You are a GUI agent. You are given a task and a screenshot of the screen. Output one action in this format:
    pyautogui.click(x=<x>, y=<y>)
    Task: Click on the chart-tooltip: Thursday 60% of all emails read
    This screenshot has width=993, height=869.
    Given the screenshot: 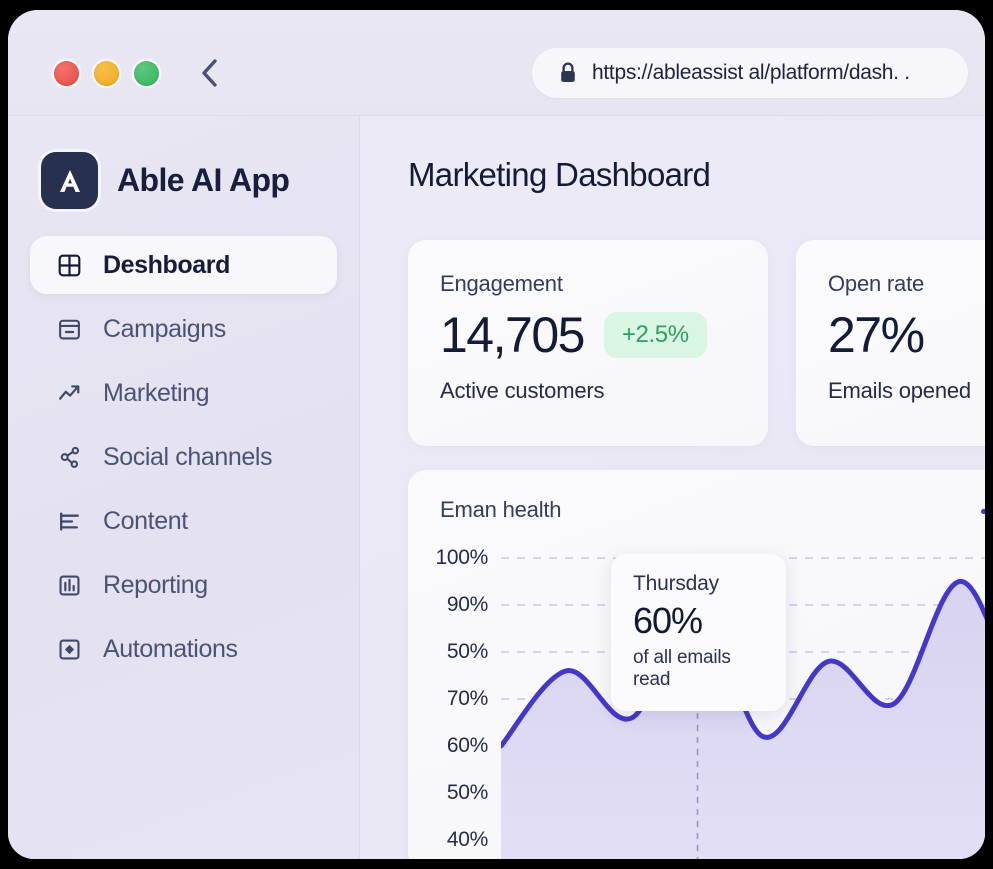 What is the action you would take?
    pyautogui.click(x=698, y=632)
    